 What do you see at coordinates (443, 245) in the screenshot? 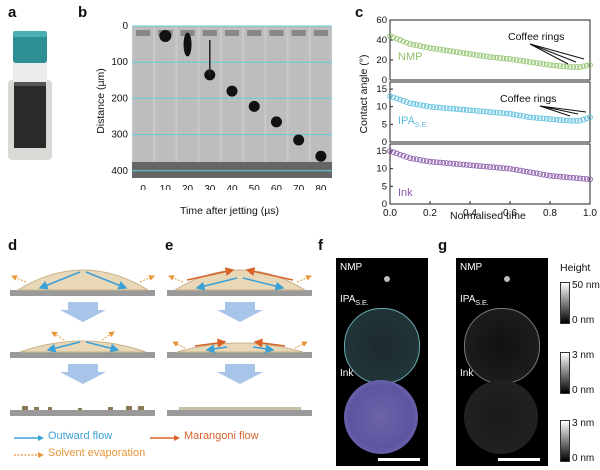
I see `panel-g-label: g` at bounding box center [443, 245].